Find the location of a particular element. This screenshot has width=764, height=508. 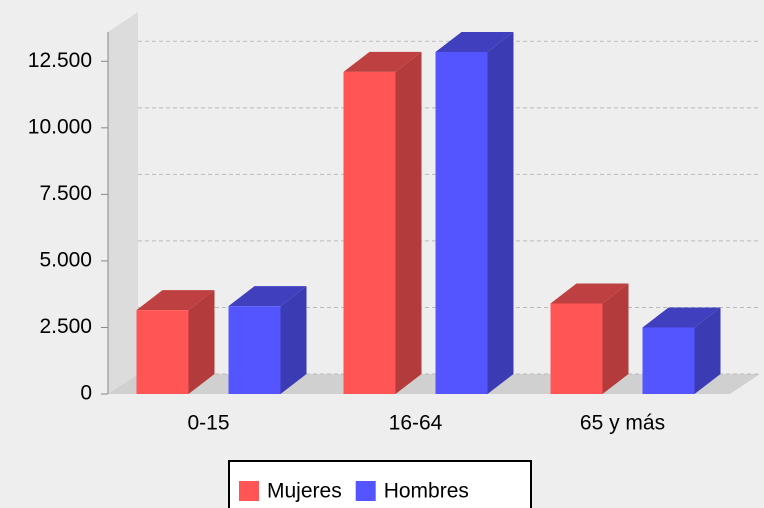

legend-label: Hombres is located at coordinates (426, 491).